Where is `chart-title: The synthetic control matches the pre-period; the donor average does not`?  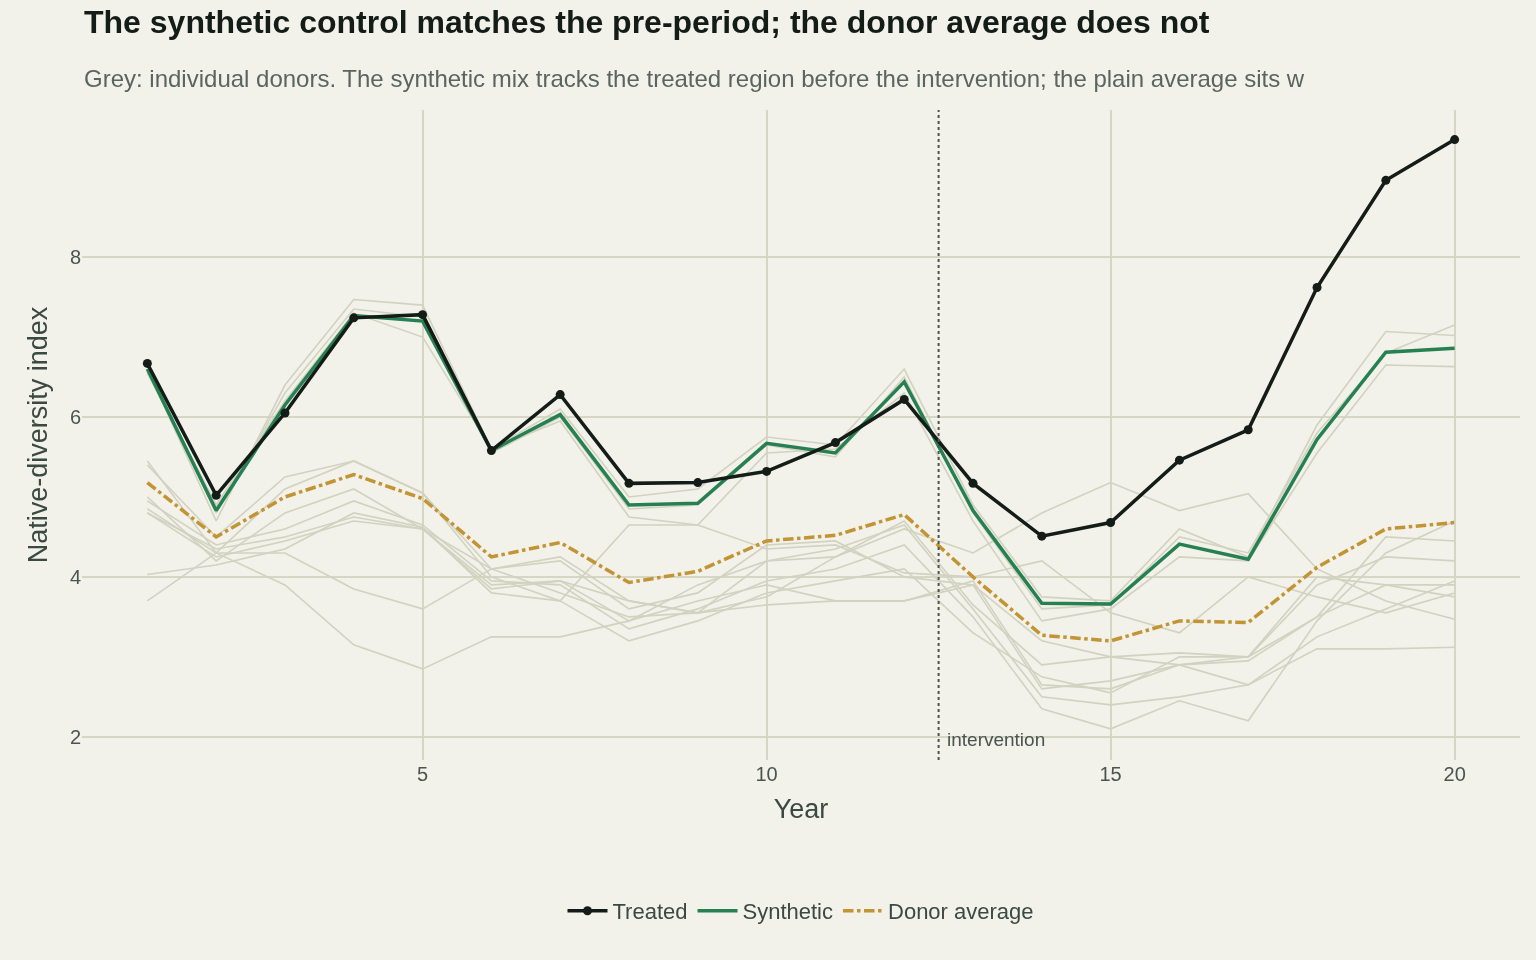
chart-title: The synthetic control matches the pre-period; the donor average does not is located at coordinates (647, 22).